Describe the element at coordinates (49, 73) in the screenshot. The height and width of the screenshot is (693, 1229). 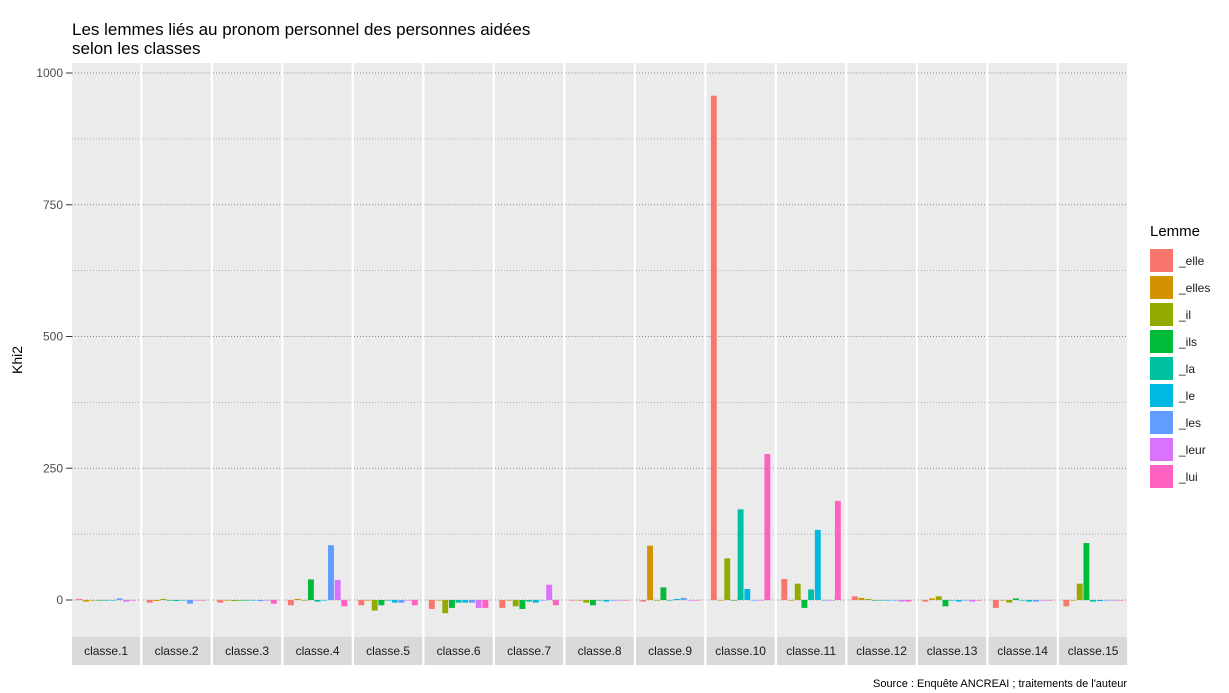
I see `y-tick-label: 1000` at that location.